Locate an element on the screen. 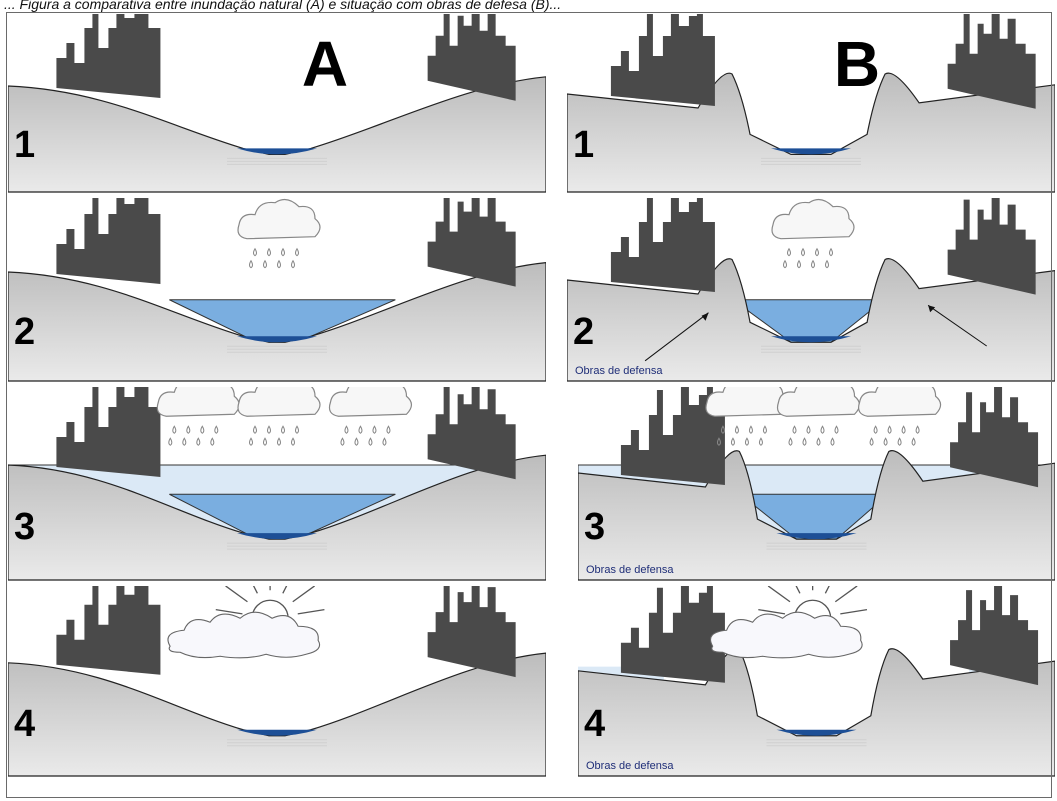 The image size is (1057, 801). panel-b-4-drawing is located at coordinates (816, 681).